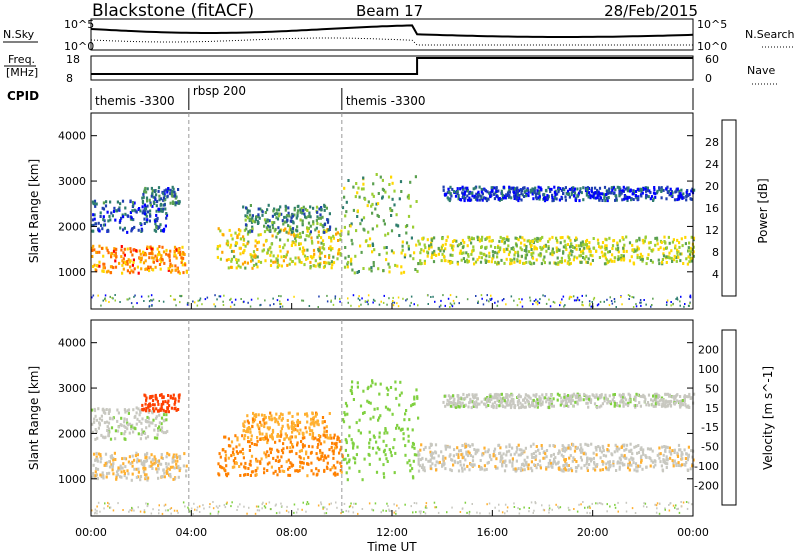 The height and width of the screenshot is (554, 800). What do you see at coordinates (389, 11) in the screenshot?
I see `beam-title: Beam 17` at bounding box center [389, 11].